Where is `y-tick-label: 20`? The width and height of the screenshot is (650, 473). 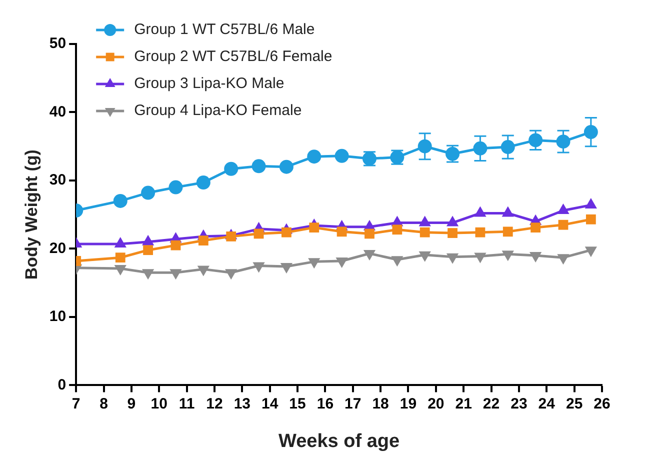
y-tick-label: 20 is located at coordinates (57, 248).